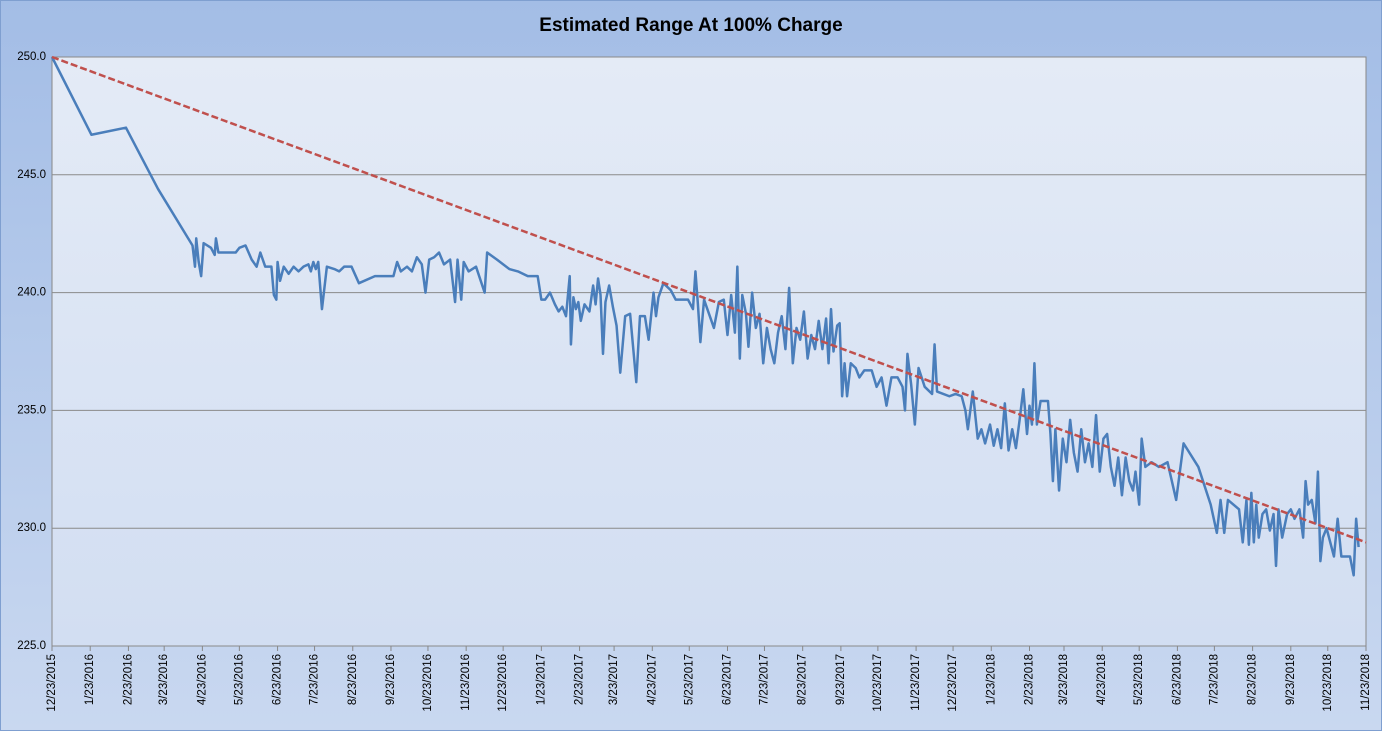 The height and width of the screenshot is (731, 1382). Describe the element at coordinates (164, 679) in the screenshot. I see `x-tick-label: 3/23/2016` at that location.